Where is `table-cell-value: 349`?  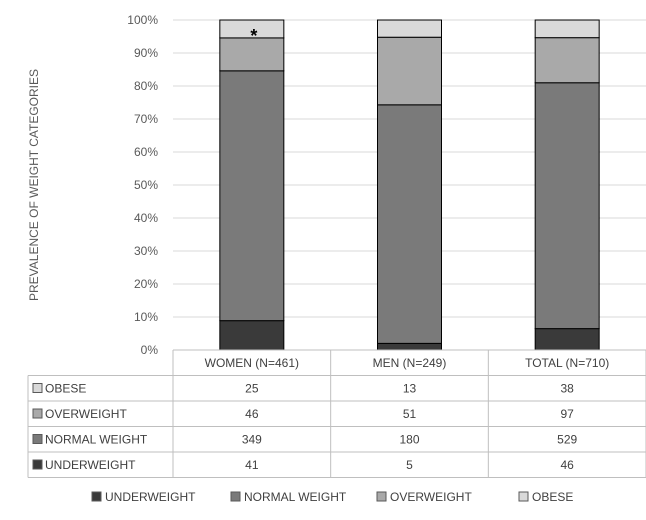 table-cell-value: 349 is located at coordinates (252, 440).